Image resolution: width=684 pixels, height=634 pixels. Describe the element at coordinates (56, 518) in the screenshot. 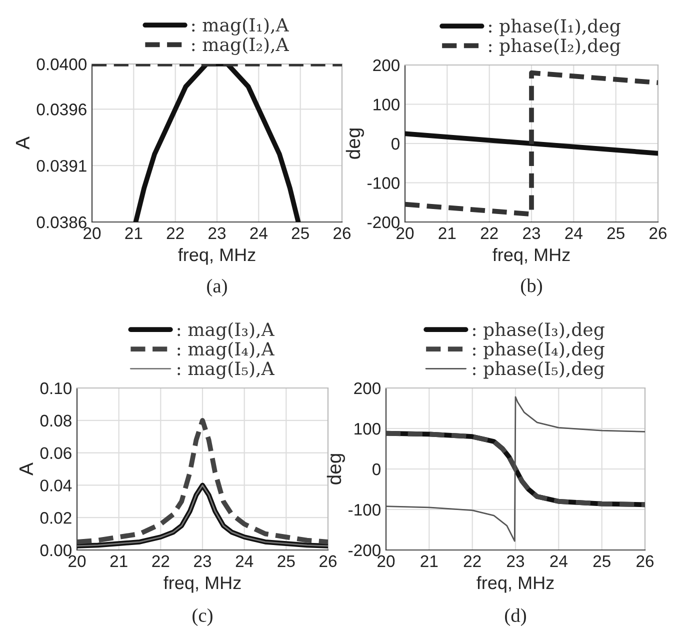

I see `y-tick-label: 0.02` at that location.